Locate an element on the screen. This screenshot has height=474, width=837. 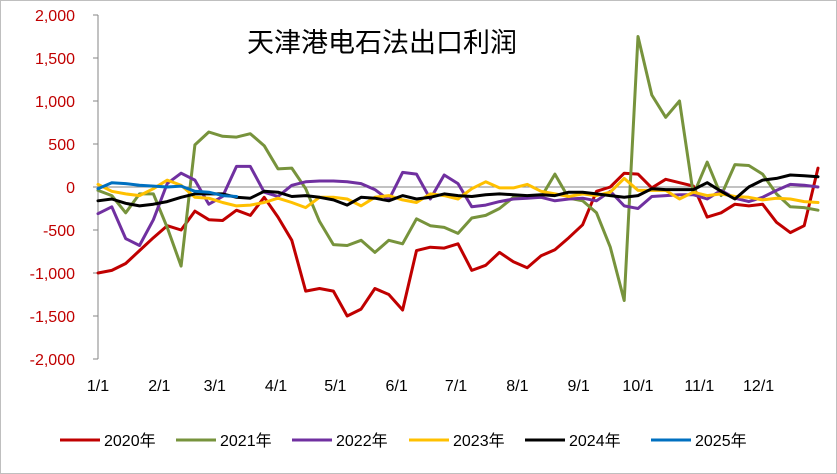
y-tick-label: -500 is located at coordinates (59, 231).